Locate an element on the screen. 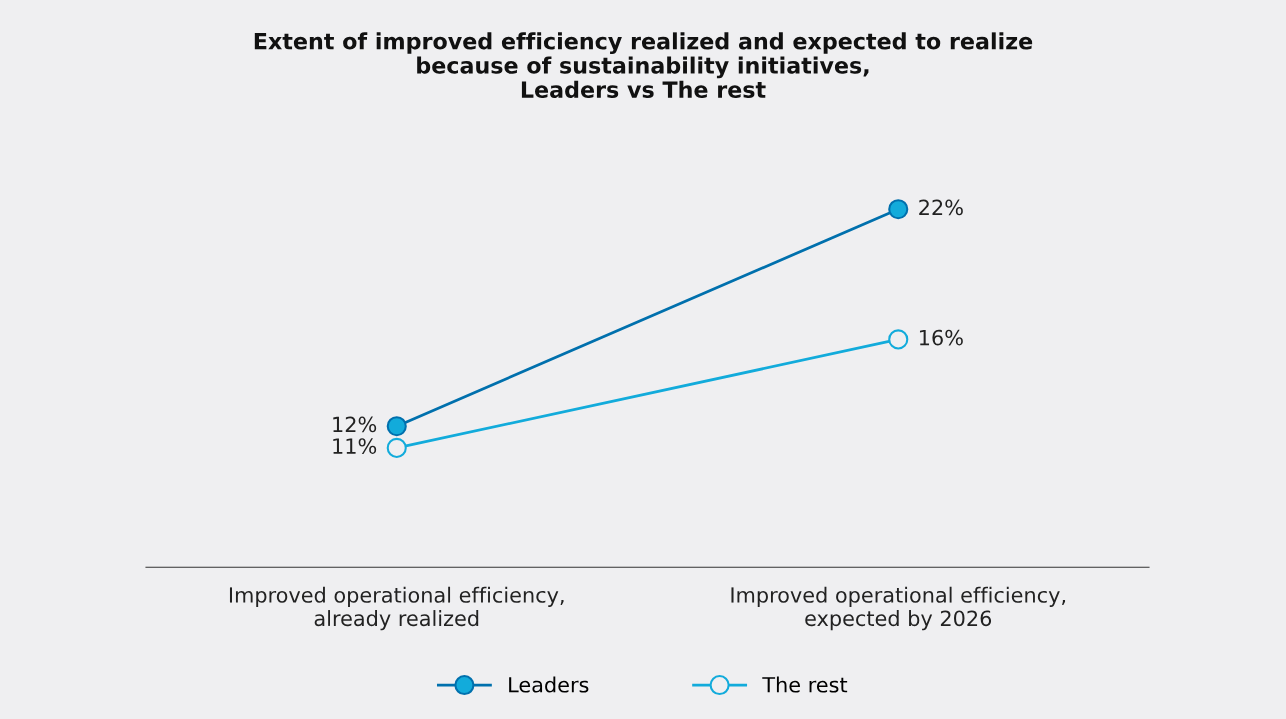  x-tick-label: Improved operational efficiency, already realized is located at coordinates (396, 608).